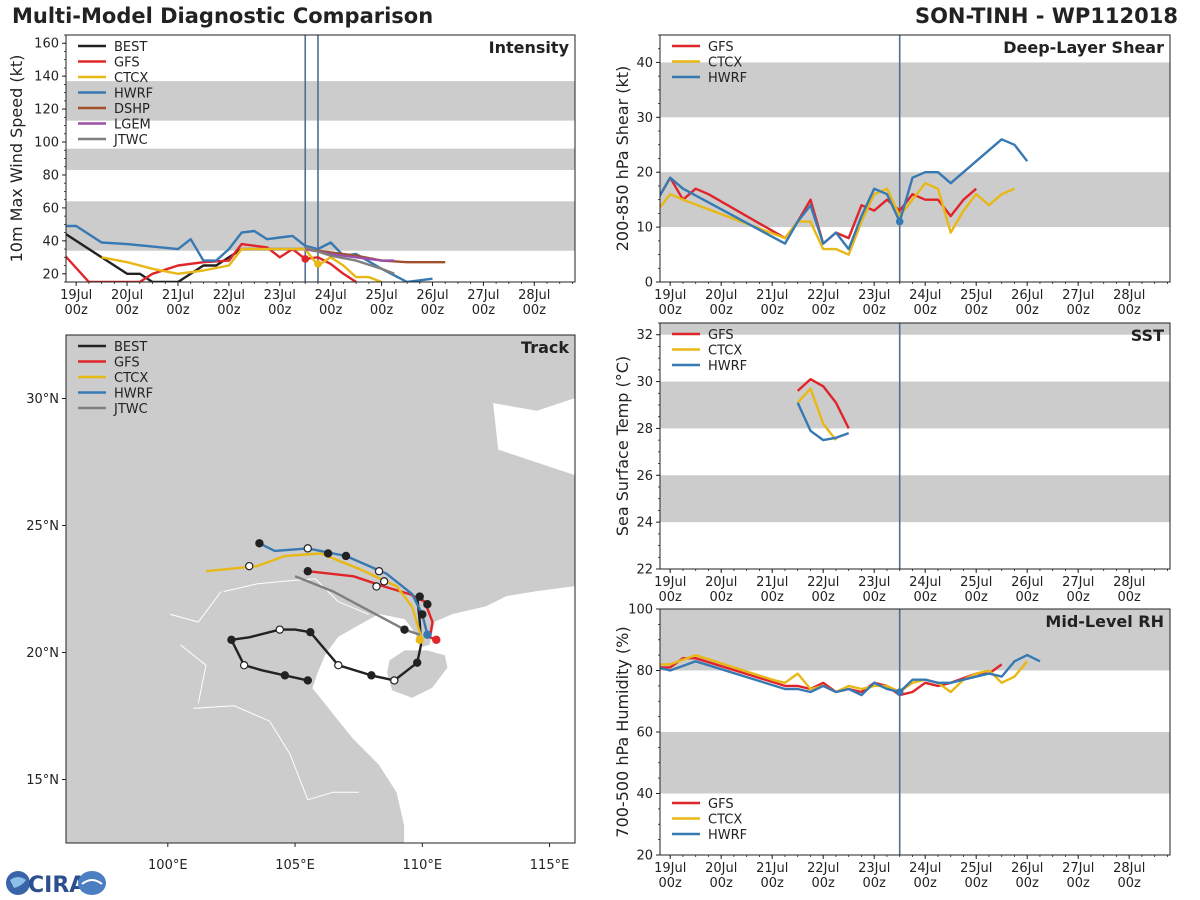 The height and width of the screenshot is (900, 1200). I want to click on legend-label: HWRF, so click(727, 78).